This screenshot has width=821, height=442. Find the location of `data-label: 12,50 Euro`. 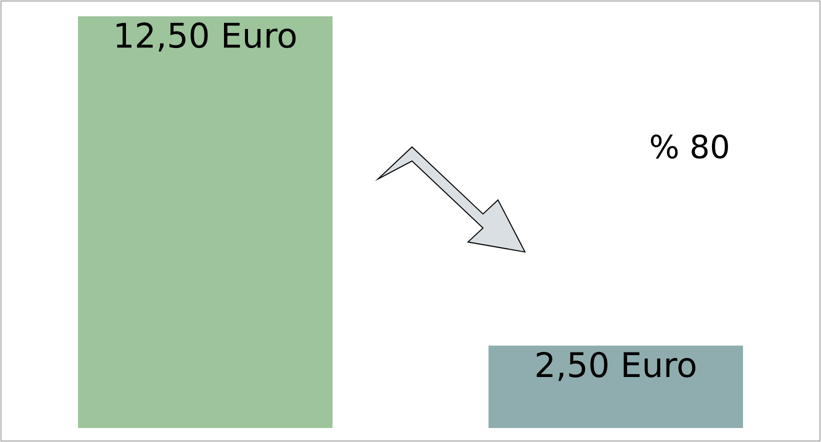

data-label: 12,50 Euro is located at coordinates (206, 37).